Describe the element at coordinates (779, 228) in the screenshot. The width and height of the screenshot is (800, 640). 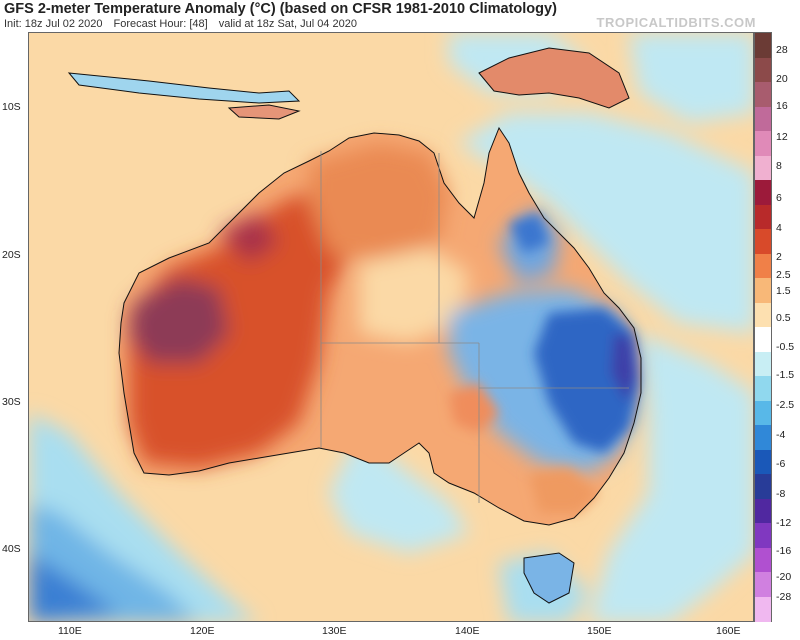
I see `colorbar-tick-label: 4` at that location.